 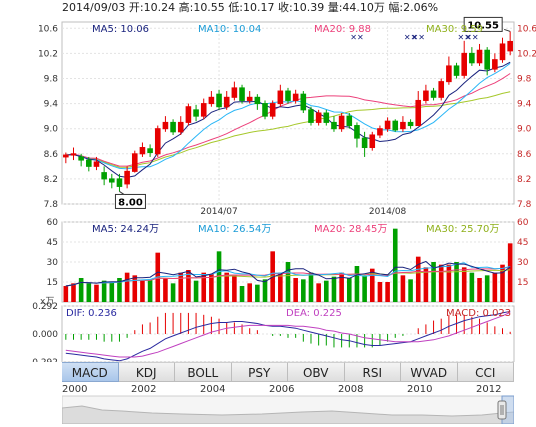 I want to click on price-ytick-left: 10.2, so click(x=48, y=54).